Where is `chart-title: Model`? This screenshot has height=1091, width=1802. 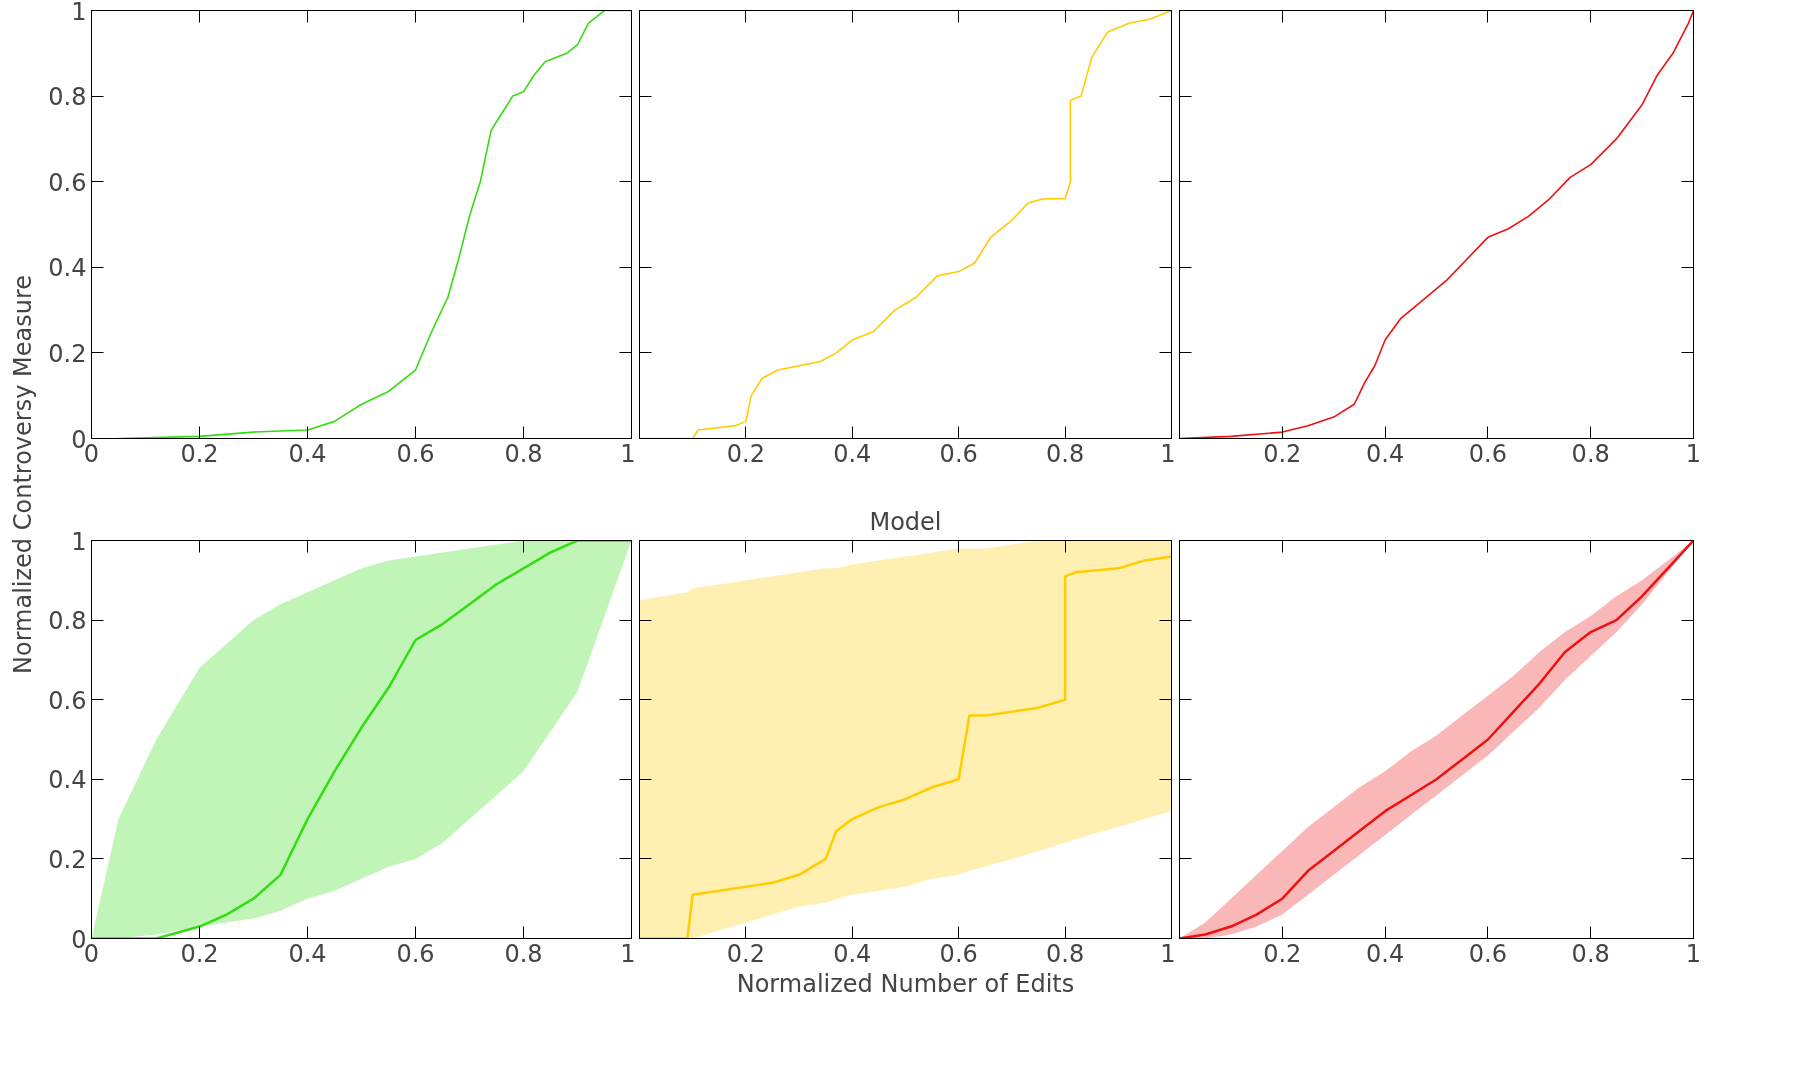 chart-title: Model is located at coordinates (905, 521).